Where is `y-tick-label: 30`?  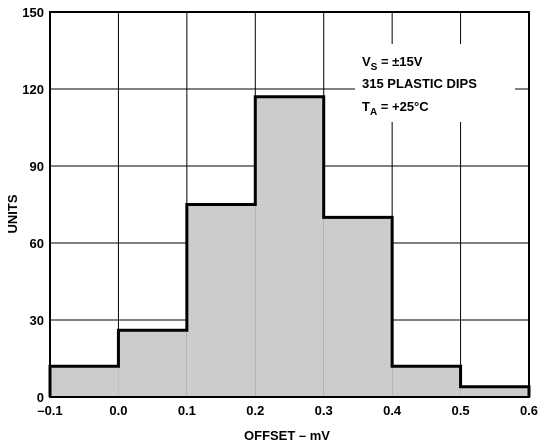
y-tick-label: 30 is located at coordinates (37, 320).